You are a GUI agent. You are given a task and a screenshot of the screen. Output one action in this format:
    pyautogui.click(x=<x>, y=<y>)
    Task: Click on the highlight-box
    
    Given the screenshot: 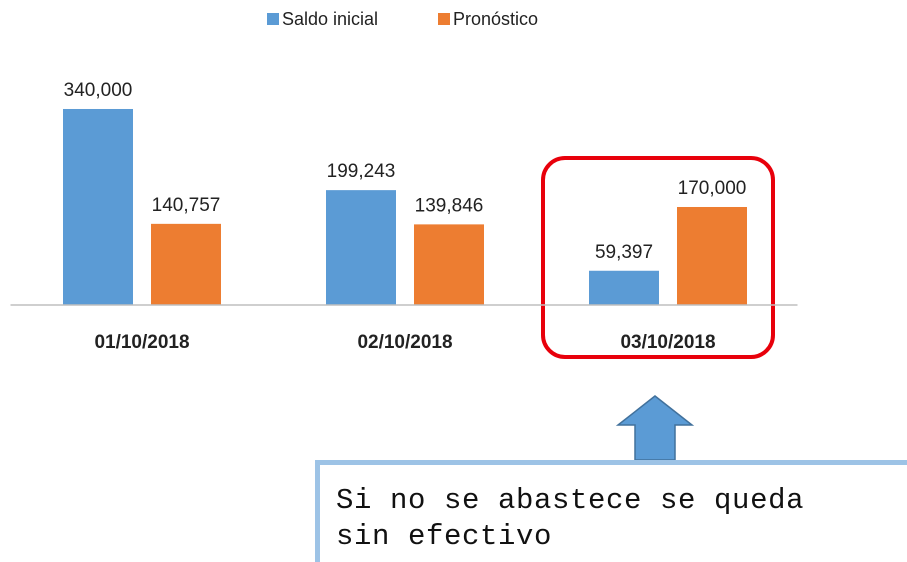 What is the action you would take?
    pyautogui.click(x=658, y=257)
    